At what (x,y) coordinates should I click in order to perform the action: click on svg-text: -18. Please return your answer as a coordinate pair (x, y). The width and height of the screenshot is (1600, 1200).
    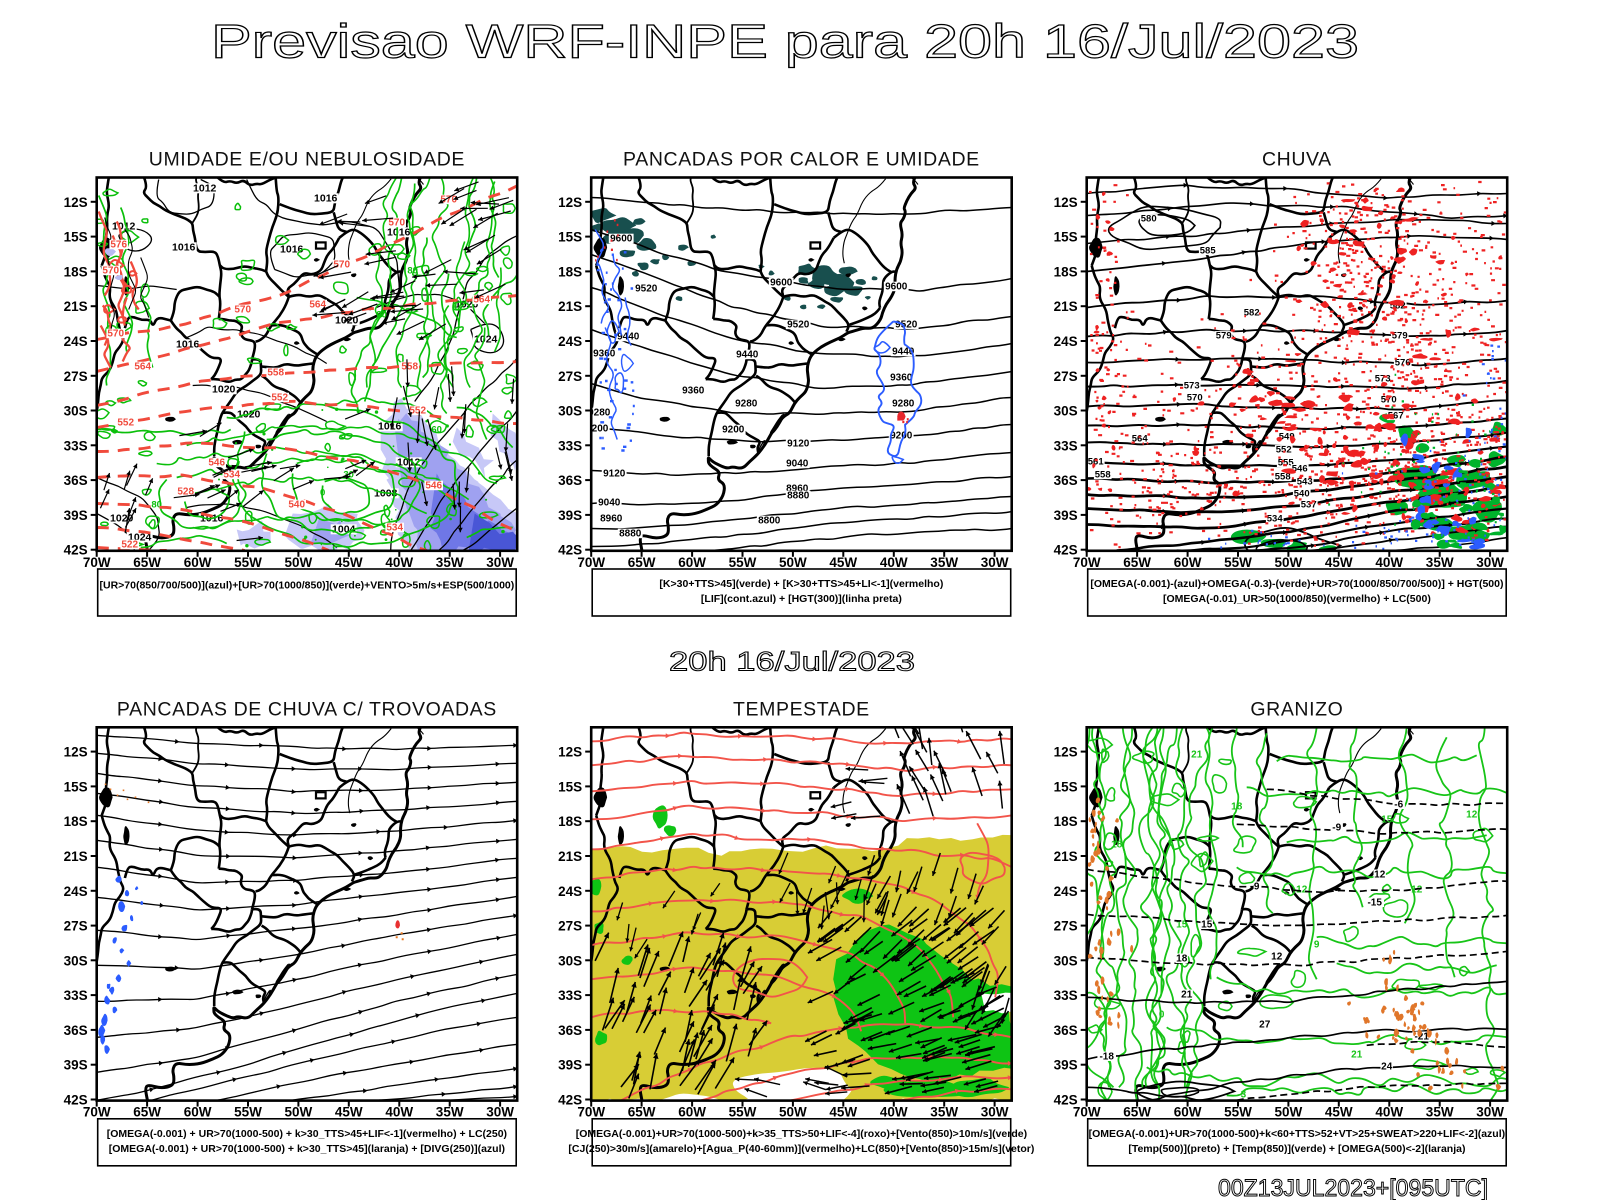
    Looking at the image, I should click on (1106, 1056).